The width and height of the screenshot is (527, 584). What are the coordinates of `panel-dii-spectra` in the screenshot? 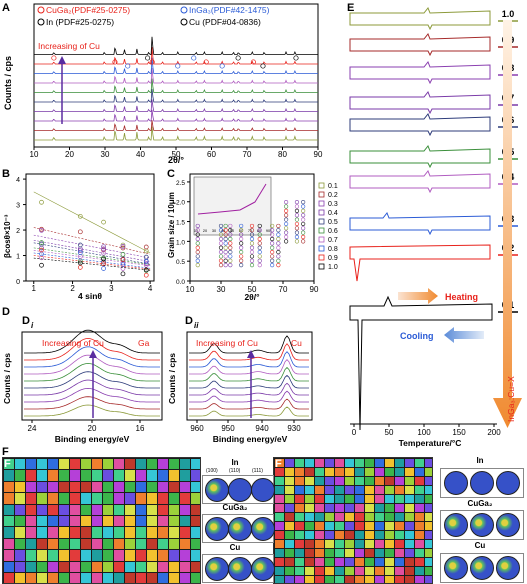 It's located at (249, 376).